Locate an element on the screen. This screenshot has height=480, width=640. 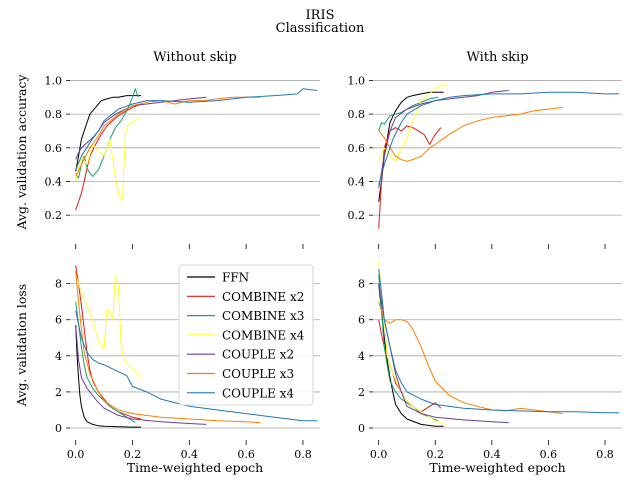
y-axis-label: Avg. validation accuracy is located at coordinates (21, 152).